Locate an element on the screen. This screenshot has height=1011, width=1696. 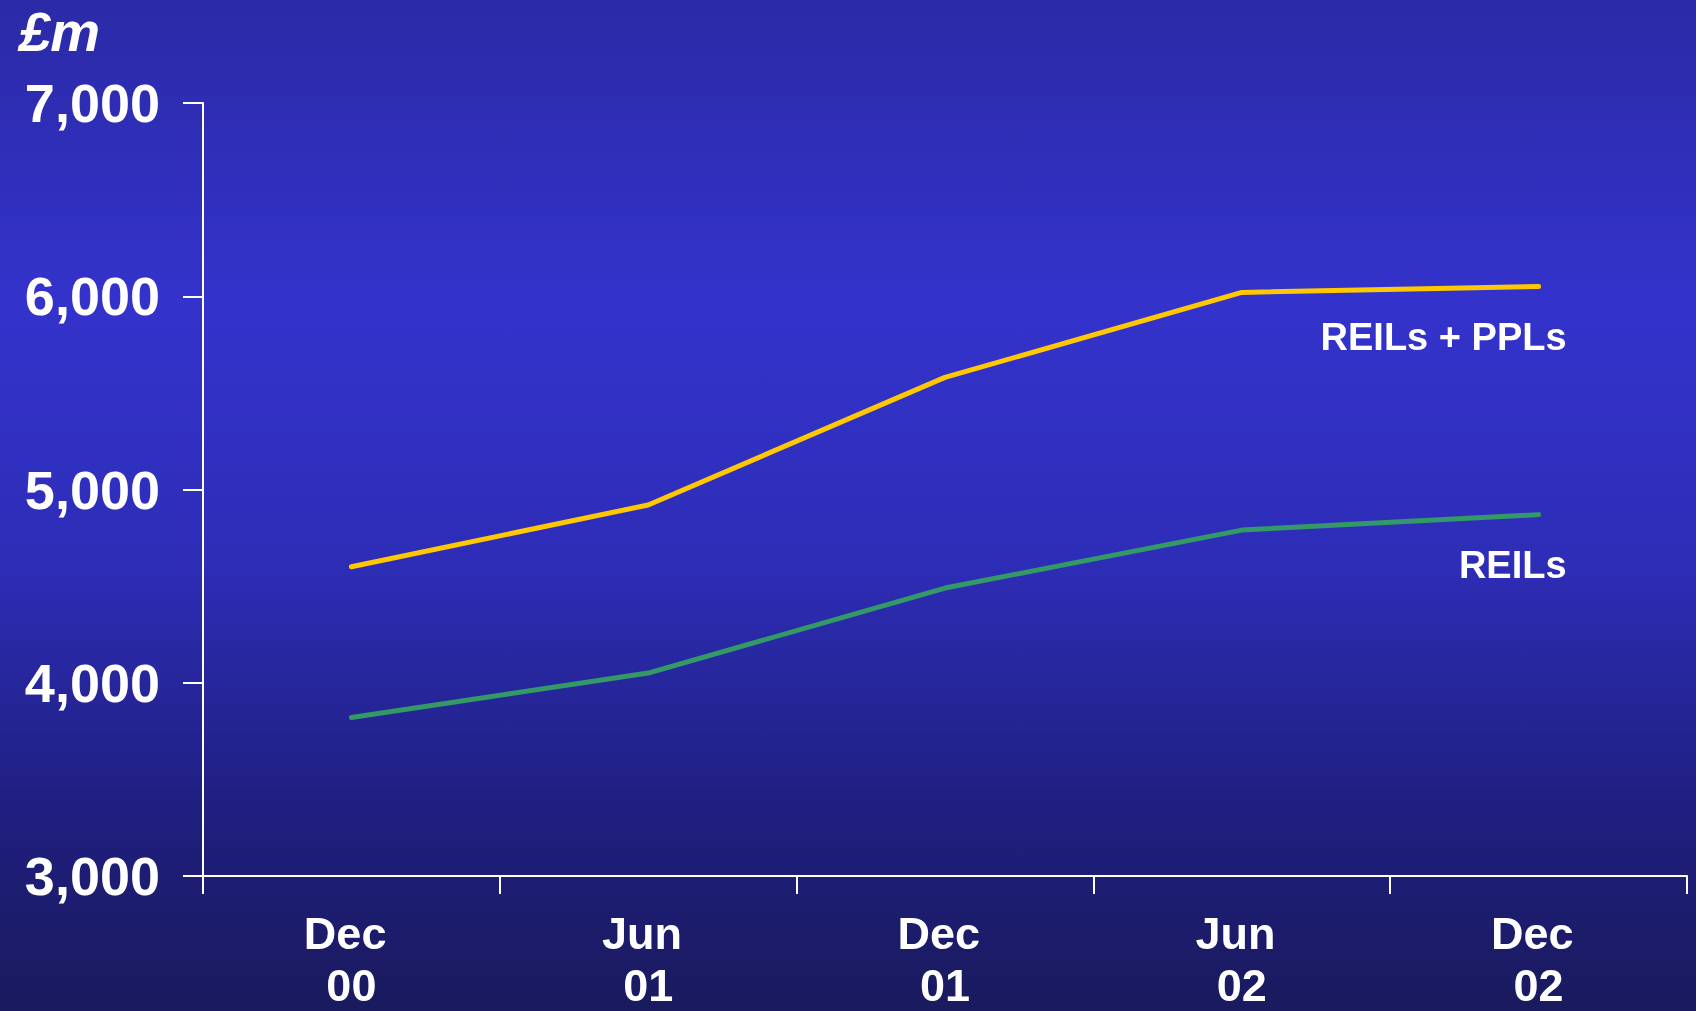
y-axis-title: £m is located at coordinates (58, 31).